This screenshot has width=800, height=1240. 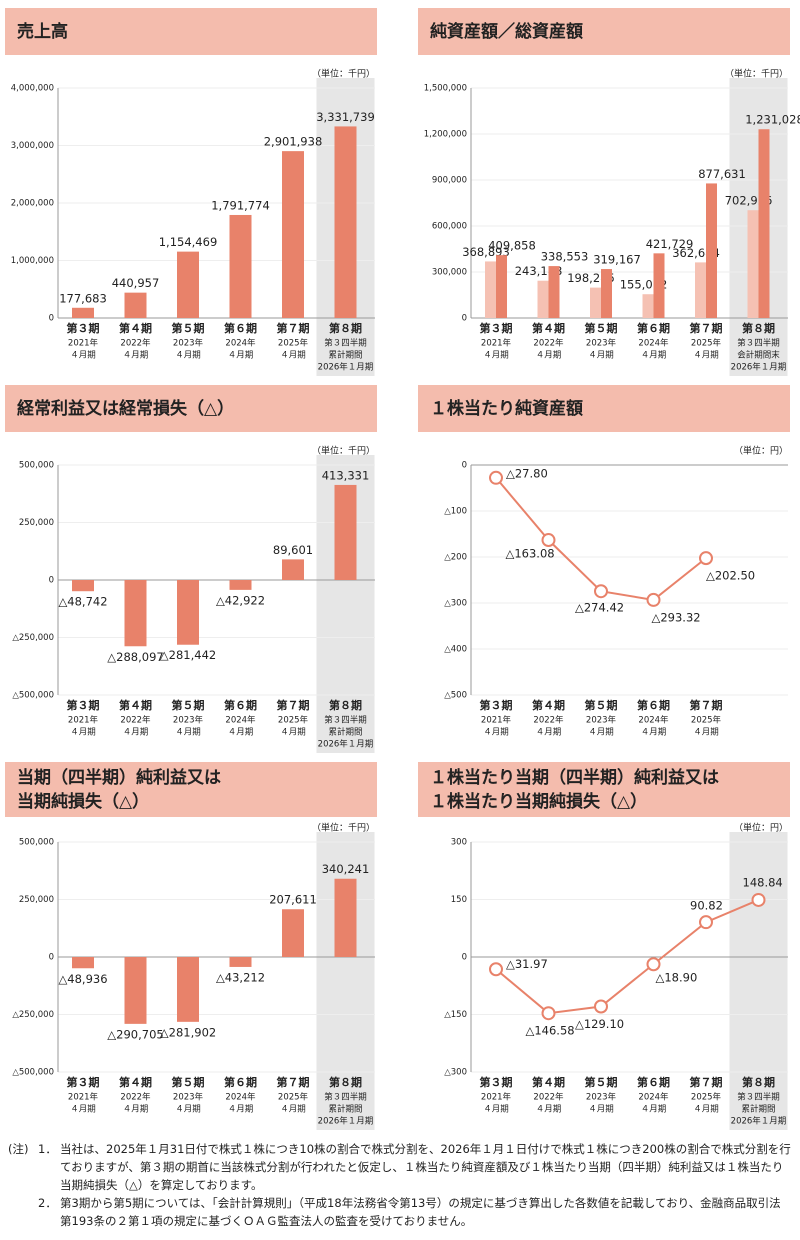 What do you see at coordinates (574, 777) in the screenshot?
I see `chart-title: １株当たり当期（四半期）純利益又は` at bounding box center [574, 777].